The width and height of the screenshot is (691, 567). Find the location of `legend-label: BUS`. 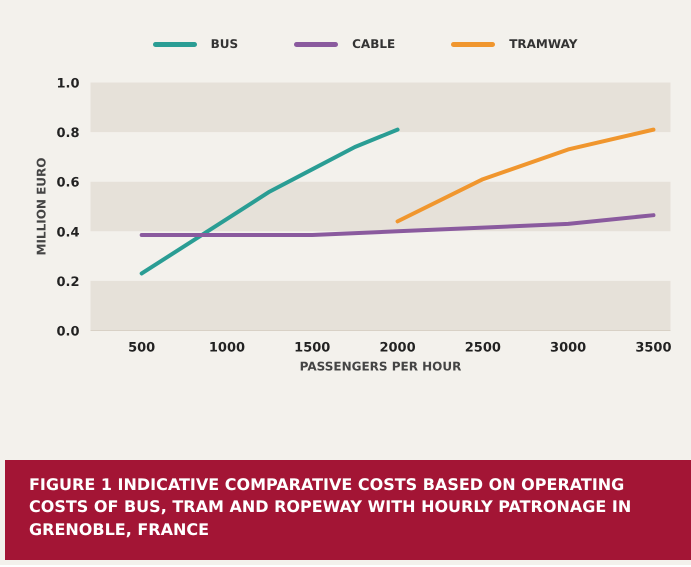

legend-label: BUS is located at coordinates (224, 44).